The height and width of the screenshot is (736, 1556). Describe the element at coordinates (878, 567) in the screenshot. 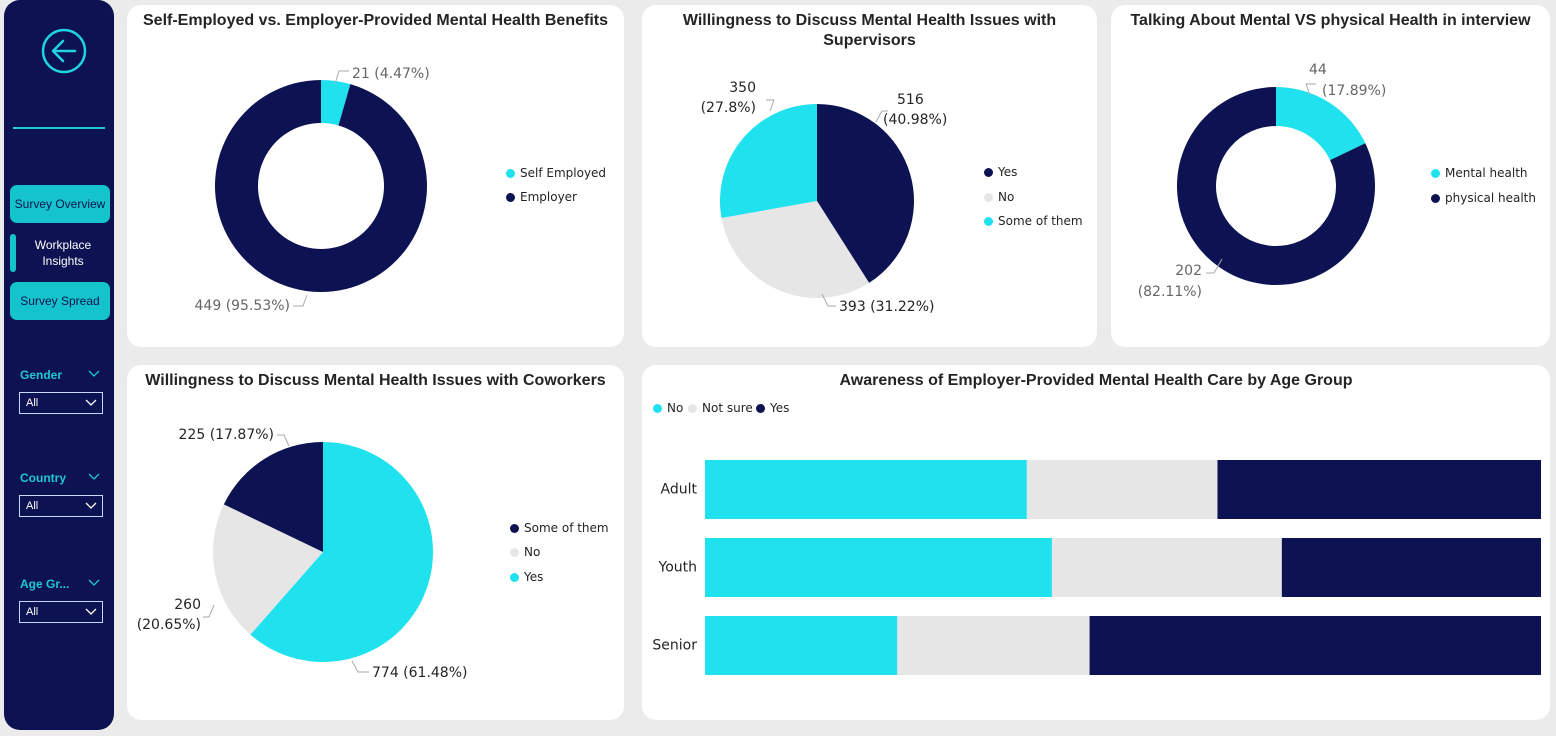

I see `bar-youth-no` at that location.